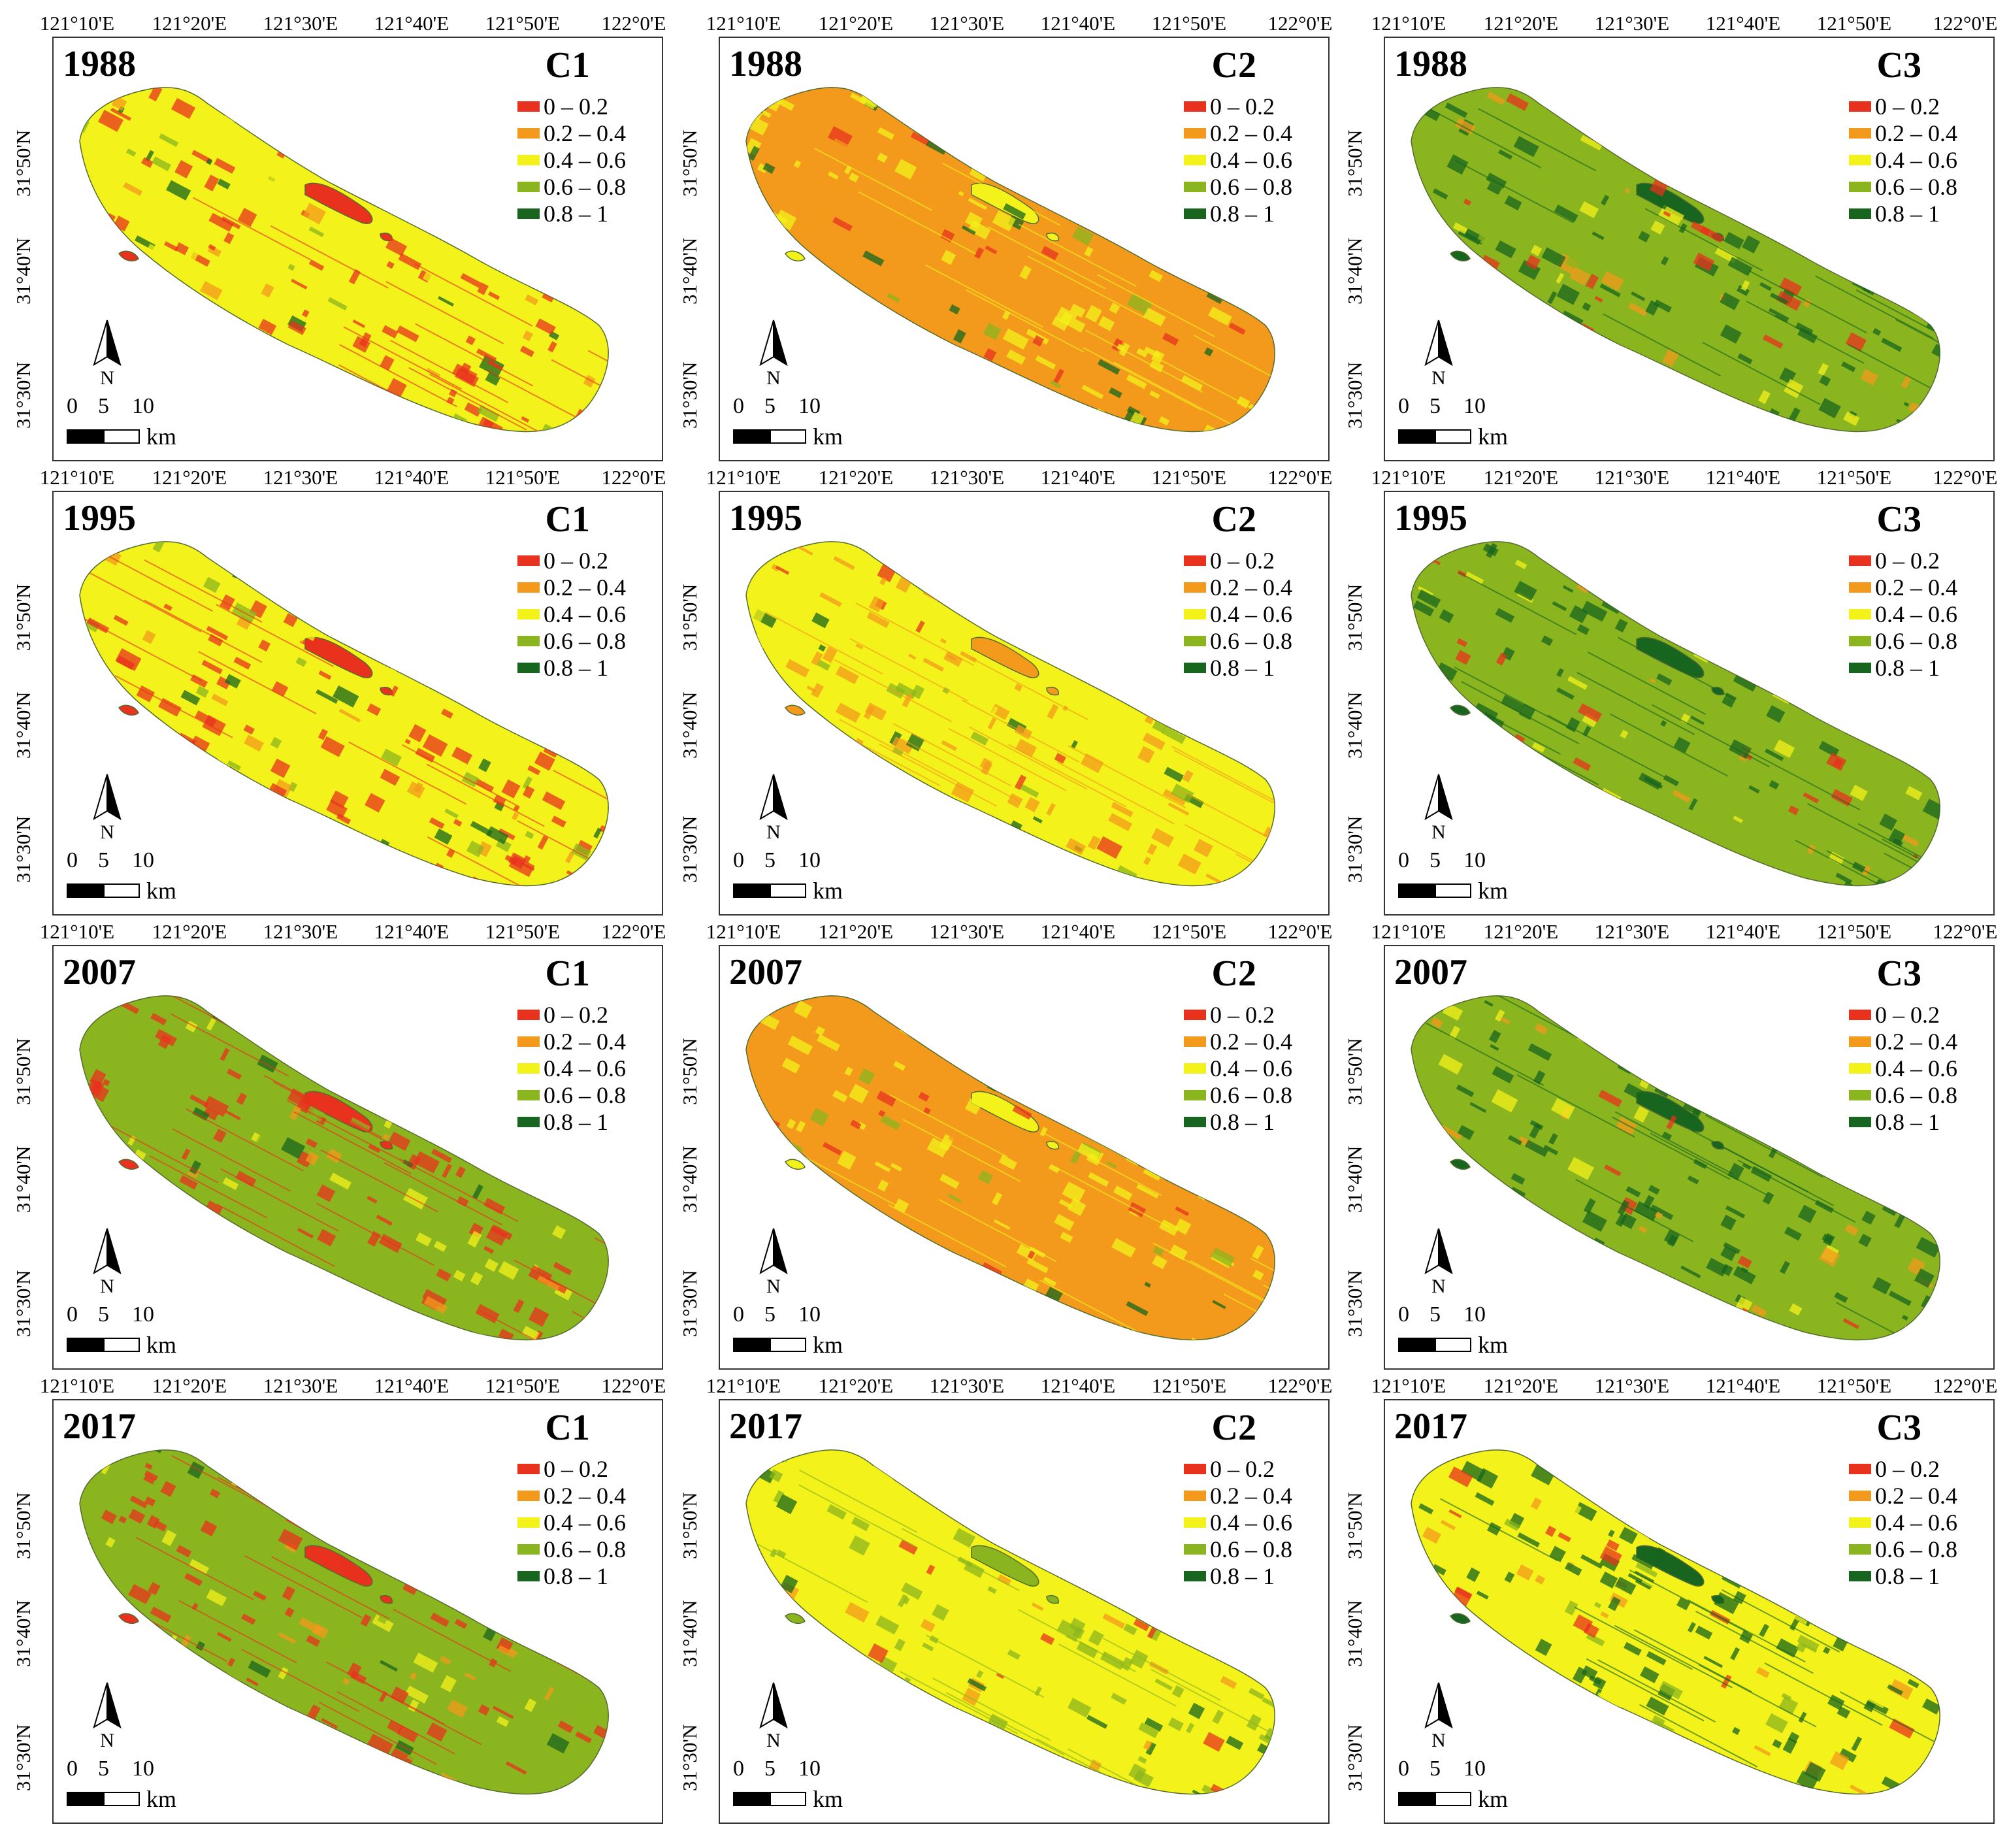 The width and height of the screenshot is (2009, 1848). What do you see at coordinates (1903, 133) in the screenshot?
I see `legend-item: 0.2 – 0.4` at bounding box center [1903, 133].